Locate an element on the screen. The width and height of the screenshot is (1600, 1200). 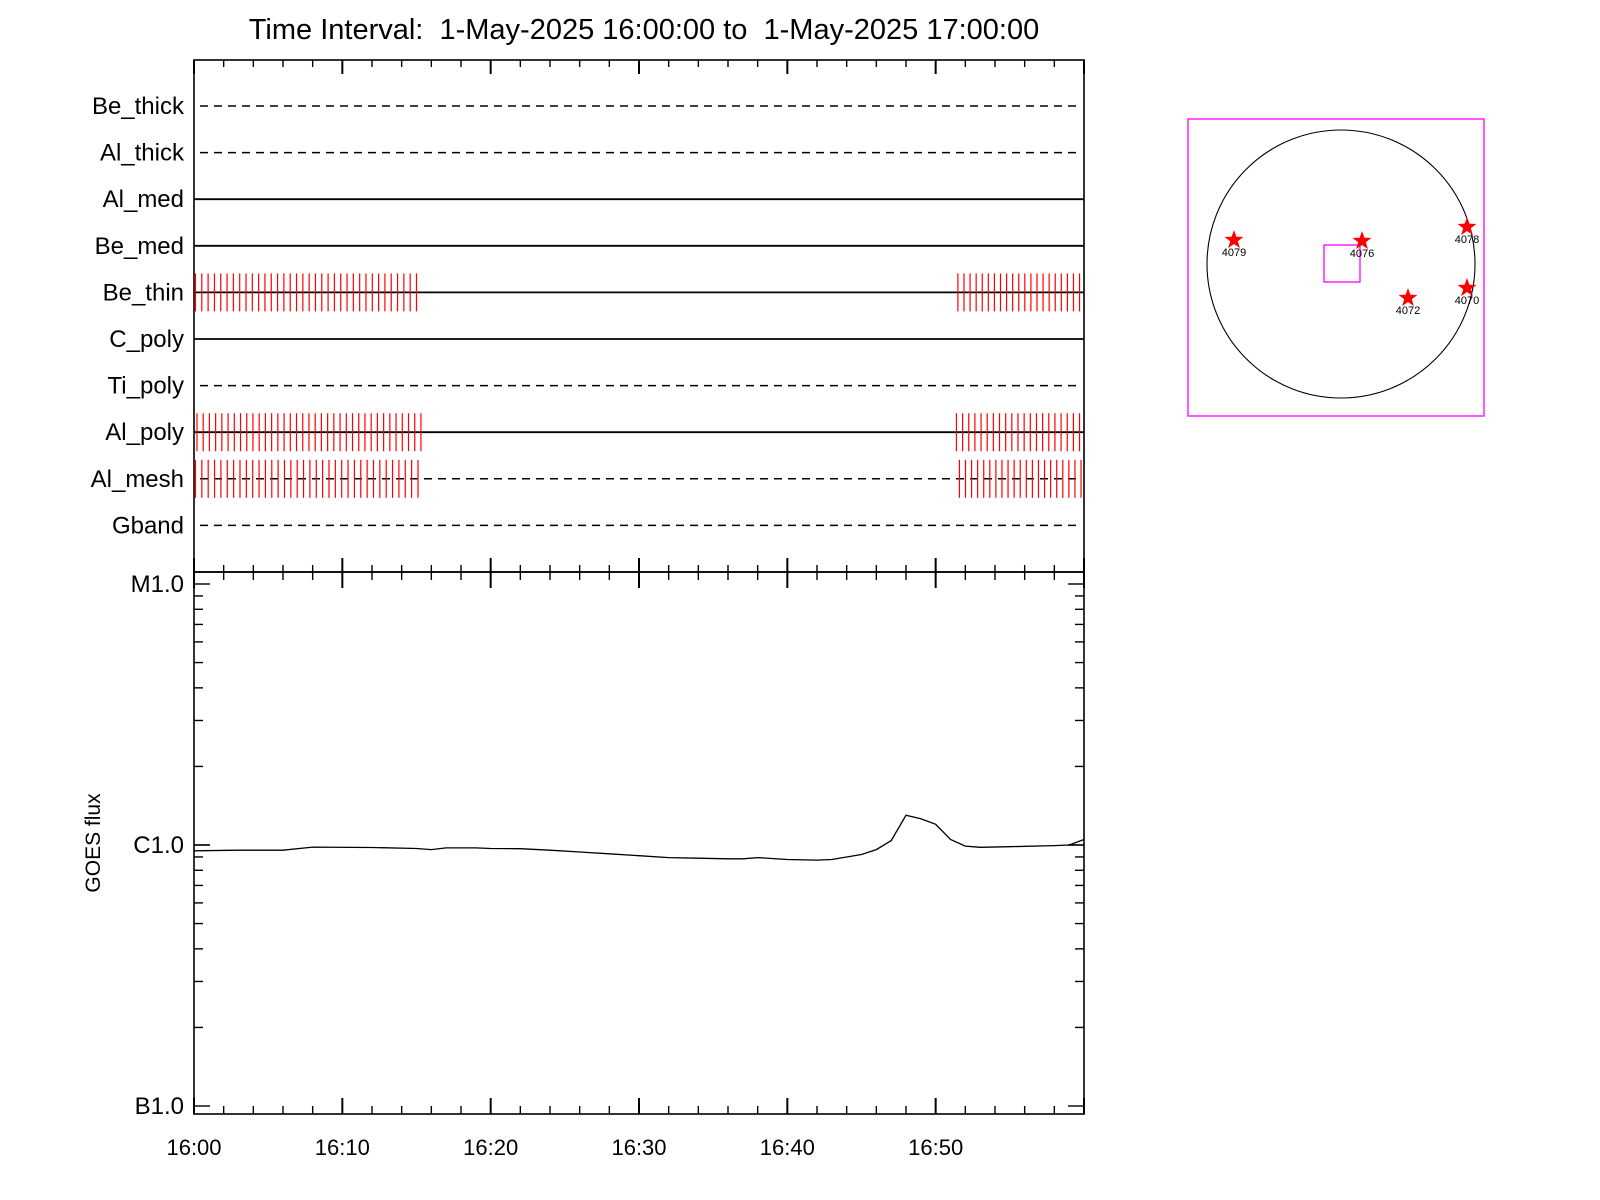
filter-label-c_poly: C_poly is located at coordinates (146, 339).